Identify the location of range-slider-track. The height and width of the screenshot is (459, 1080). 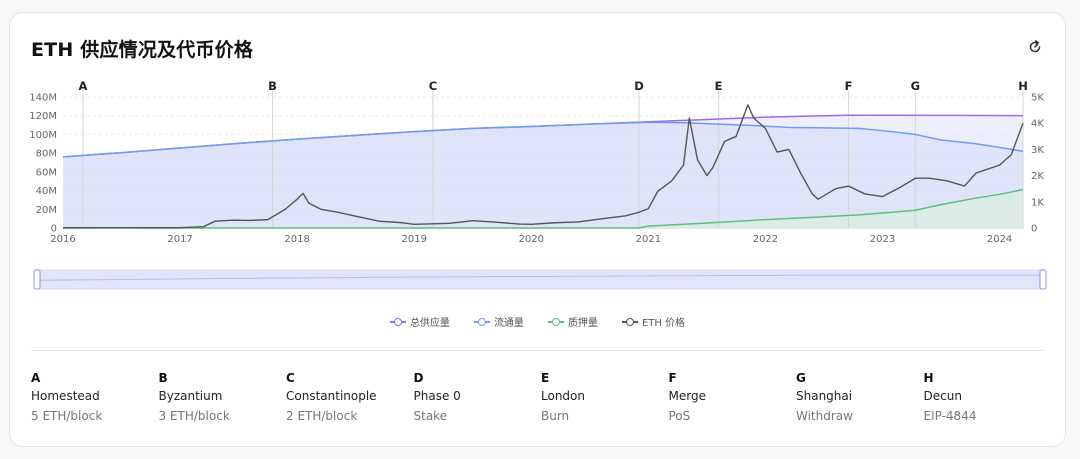
(540, 279).